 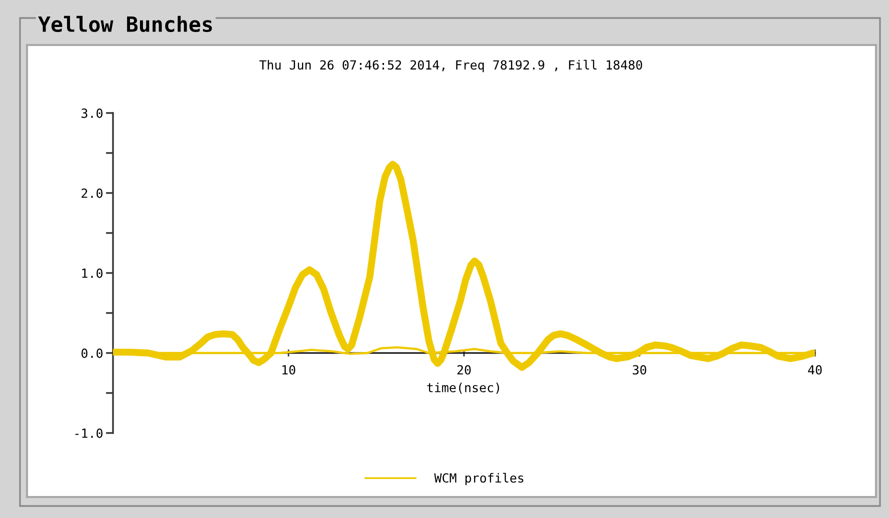 What do you see at coordinates (479, 479) in the screenshot?
I see `legend-label: WCM profiles` at bounding box center [479, 479].